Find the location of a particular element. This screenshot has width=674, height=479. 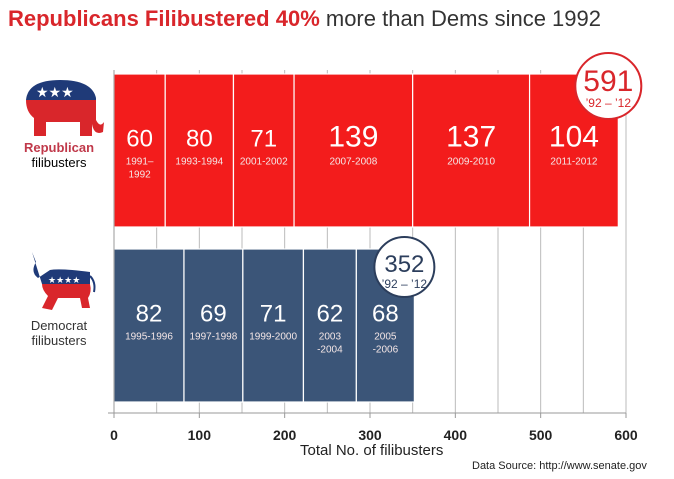

title-rest: more than Dems since 1992 is located at coordinates (460, 18).